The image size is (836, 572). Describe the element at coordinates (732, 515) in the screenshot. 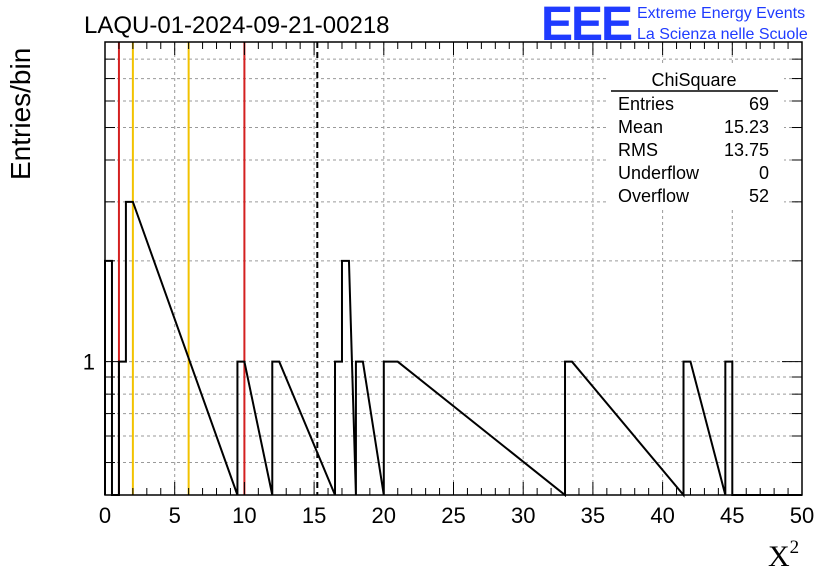

I see `x-tick-label: 45` at that location.